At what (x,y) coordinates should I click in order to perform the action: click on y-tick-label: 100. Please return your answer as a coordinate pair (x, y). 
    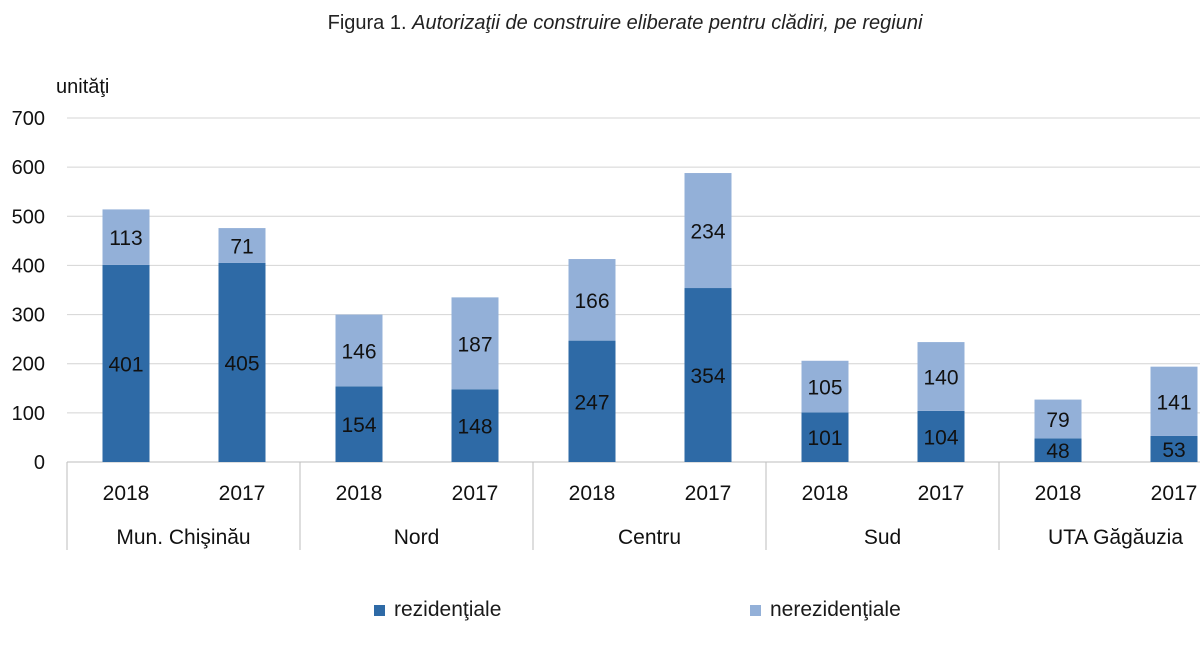
    Looking at the image, I should click on (28, 414).